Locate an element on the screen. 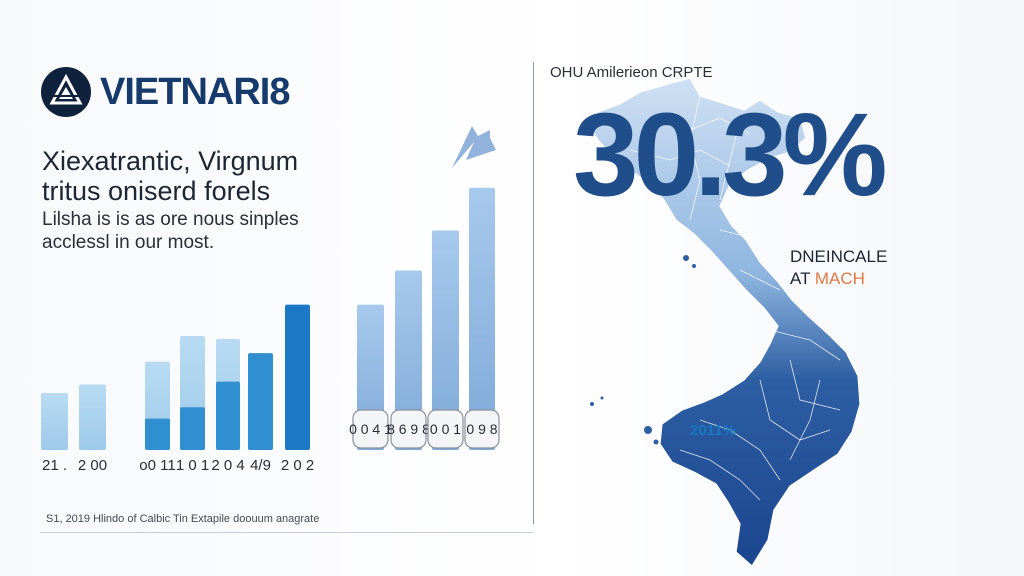 The height and width of the screenshot is (576, 1024). footer-divider is located at coordinates (286, 532).